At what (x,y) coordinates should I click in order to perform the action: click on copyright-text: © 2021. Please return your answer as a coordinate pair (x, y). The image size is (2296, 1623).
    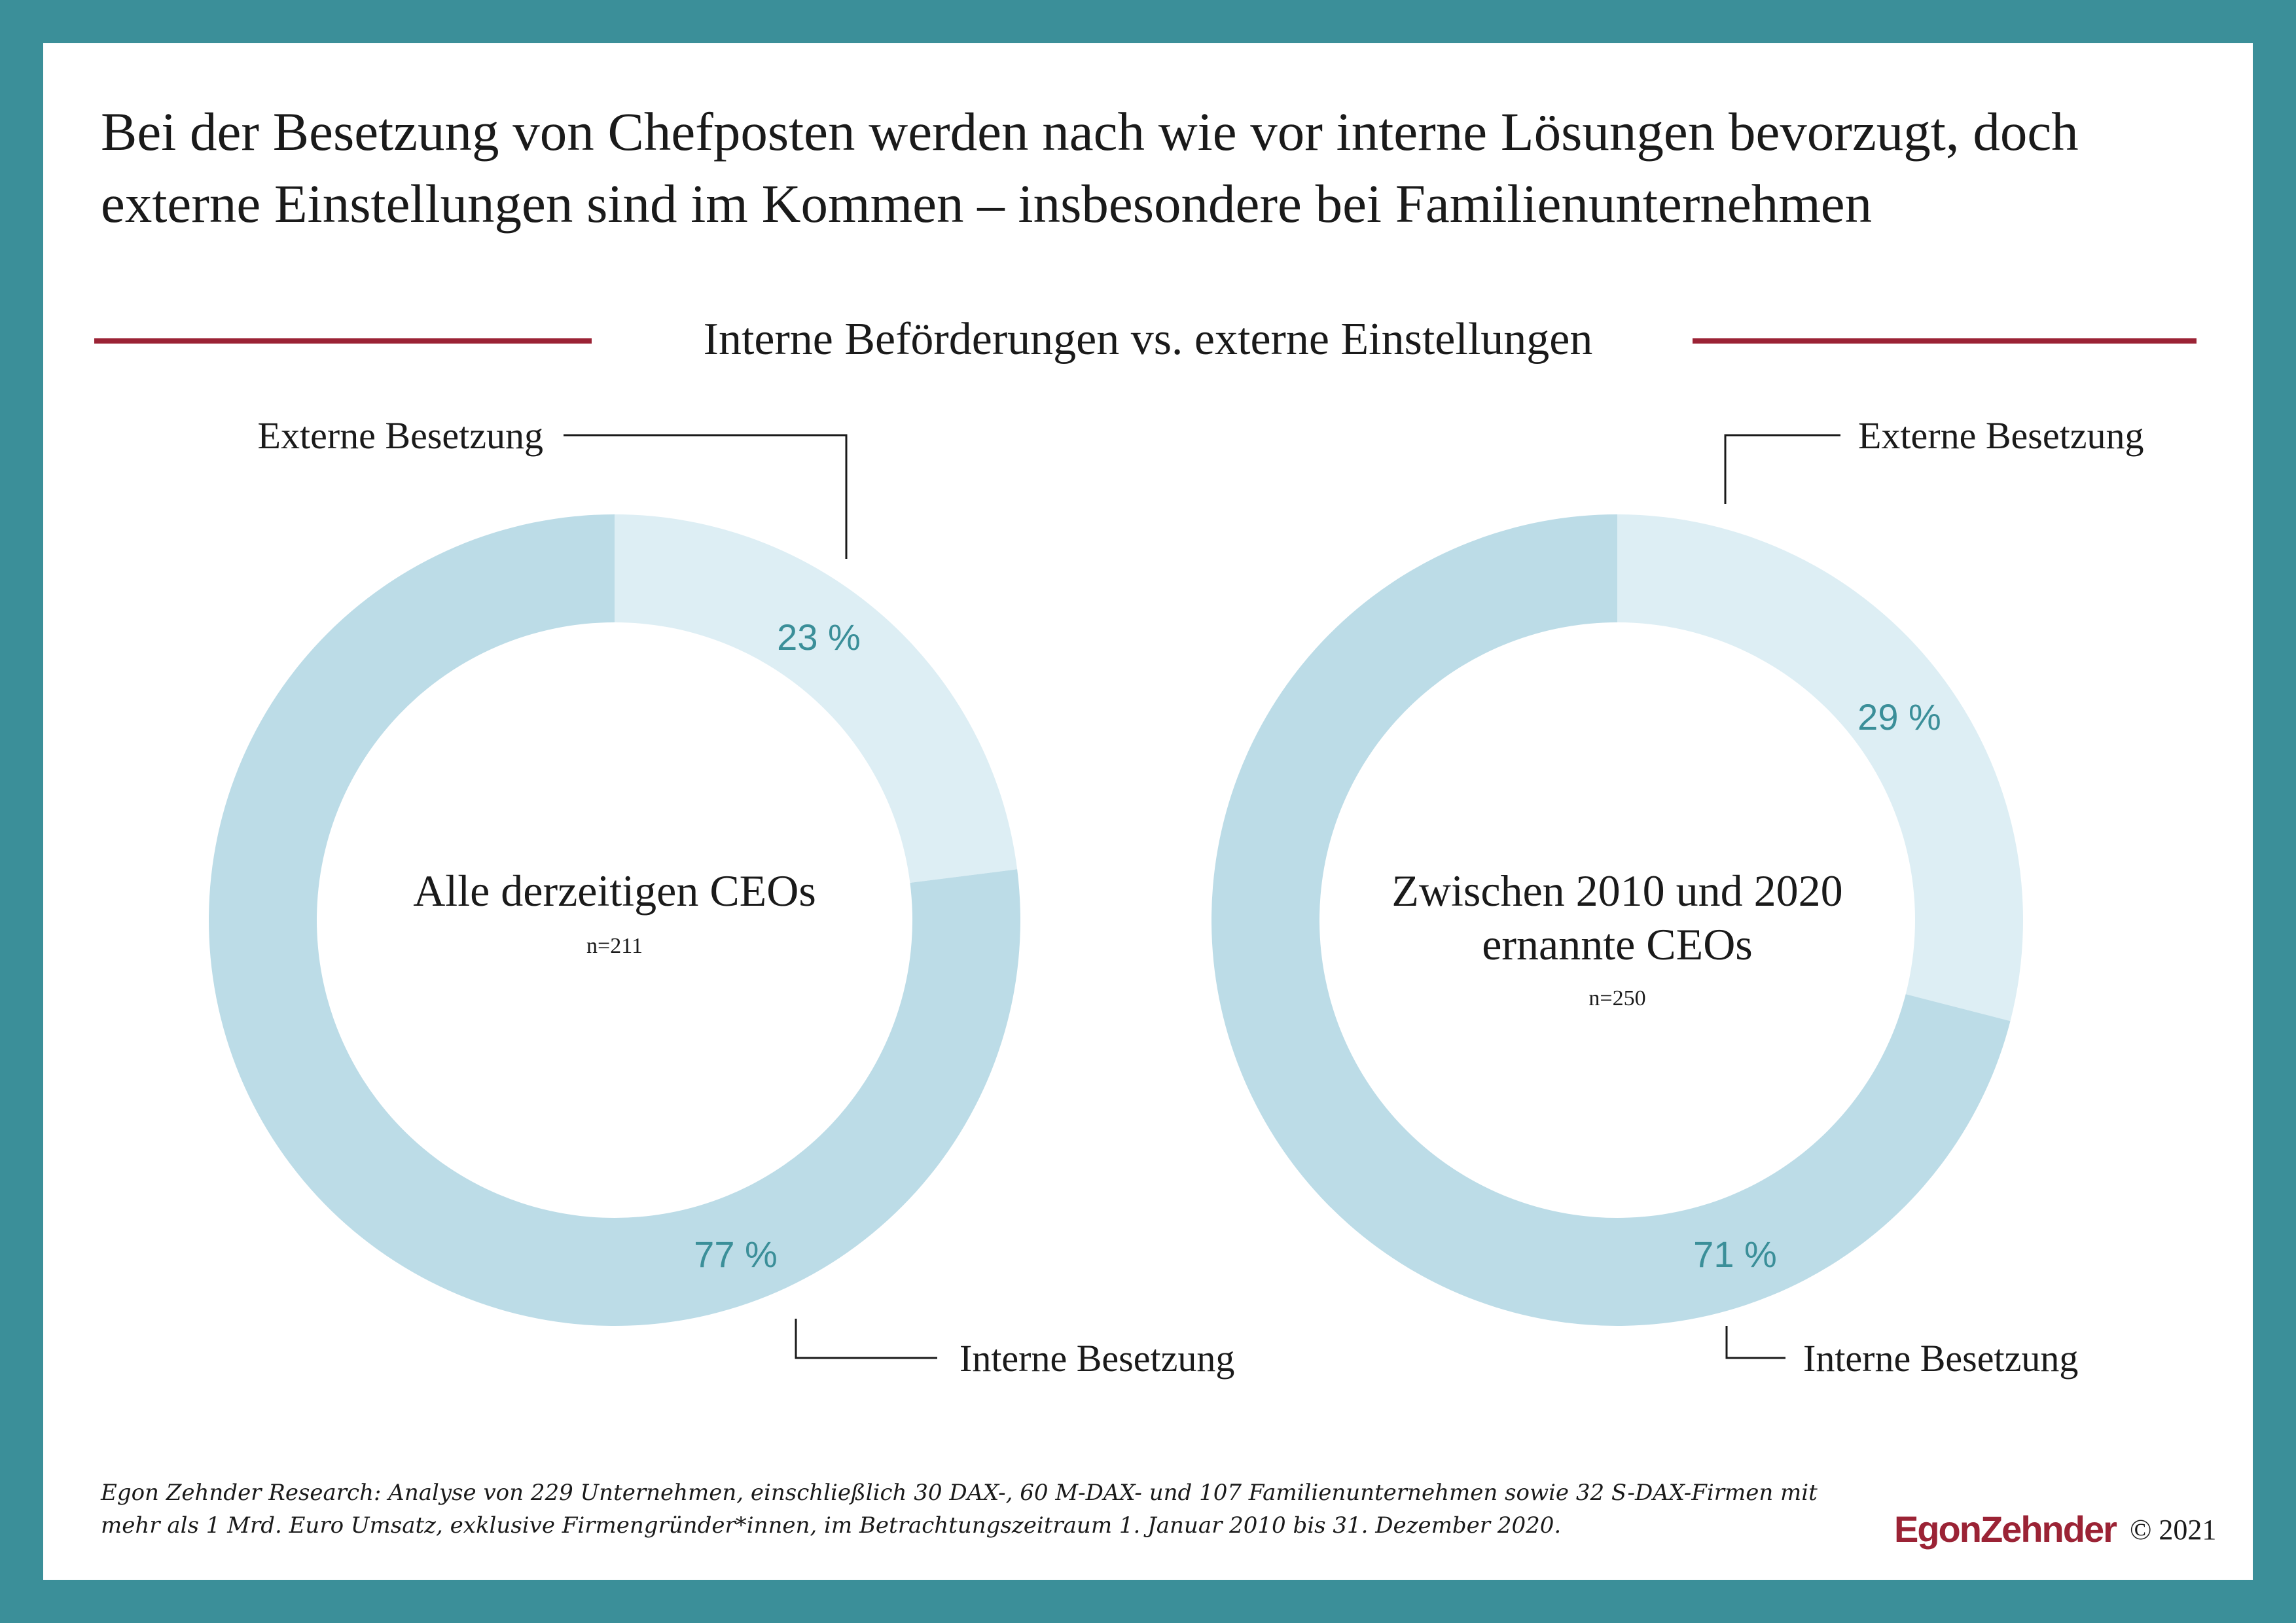
    Looking at the image, I should click on (2173, 1530).